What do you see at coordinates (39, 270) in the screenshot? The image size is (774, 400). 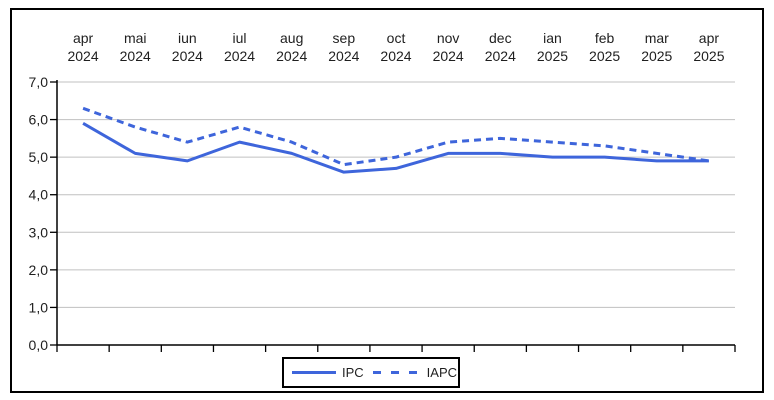 I see `y-axis-label: 2,0` at bounding box center [39, 270].